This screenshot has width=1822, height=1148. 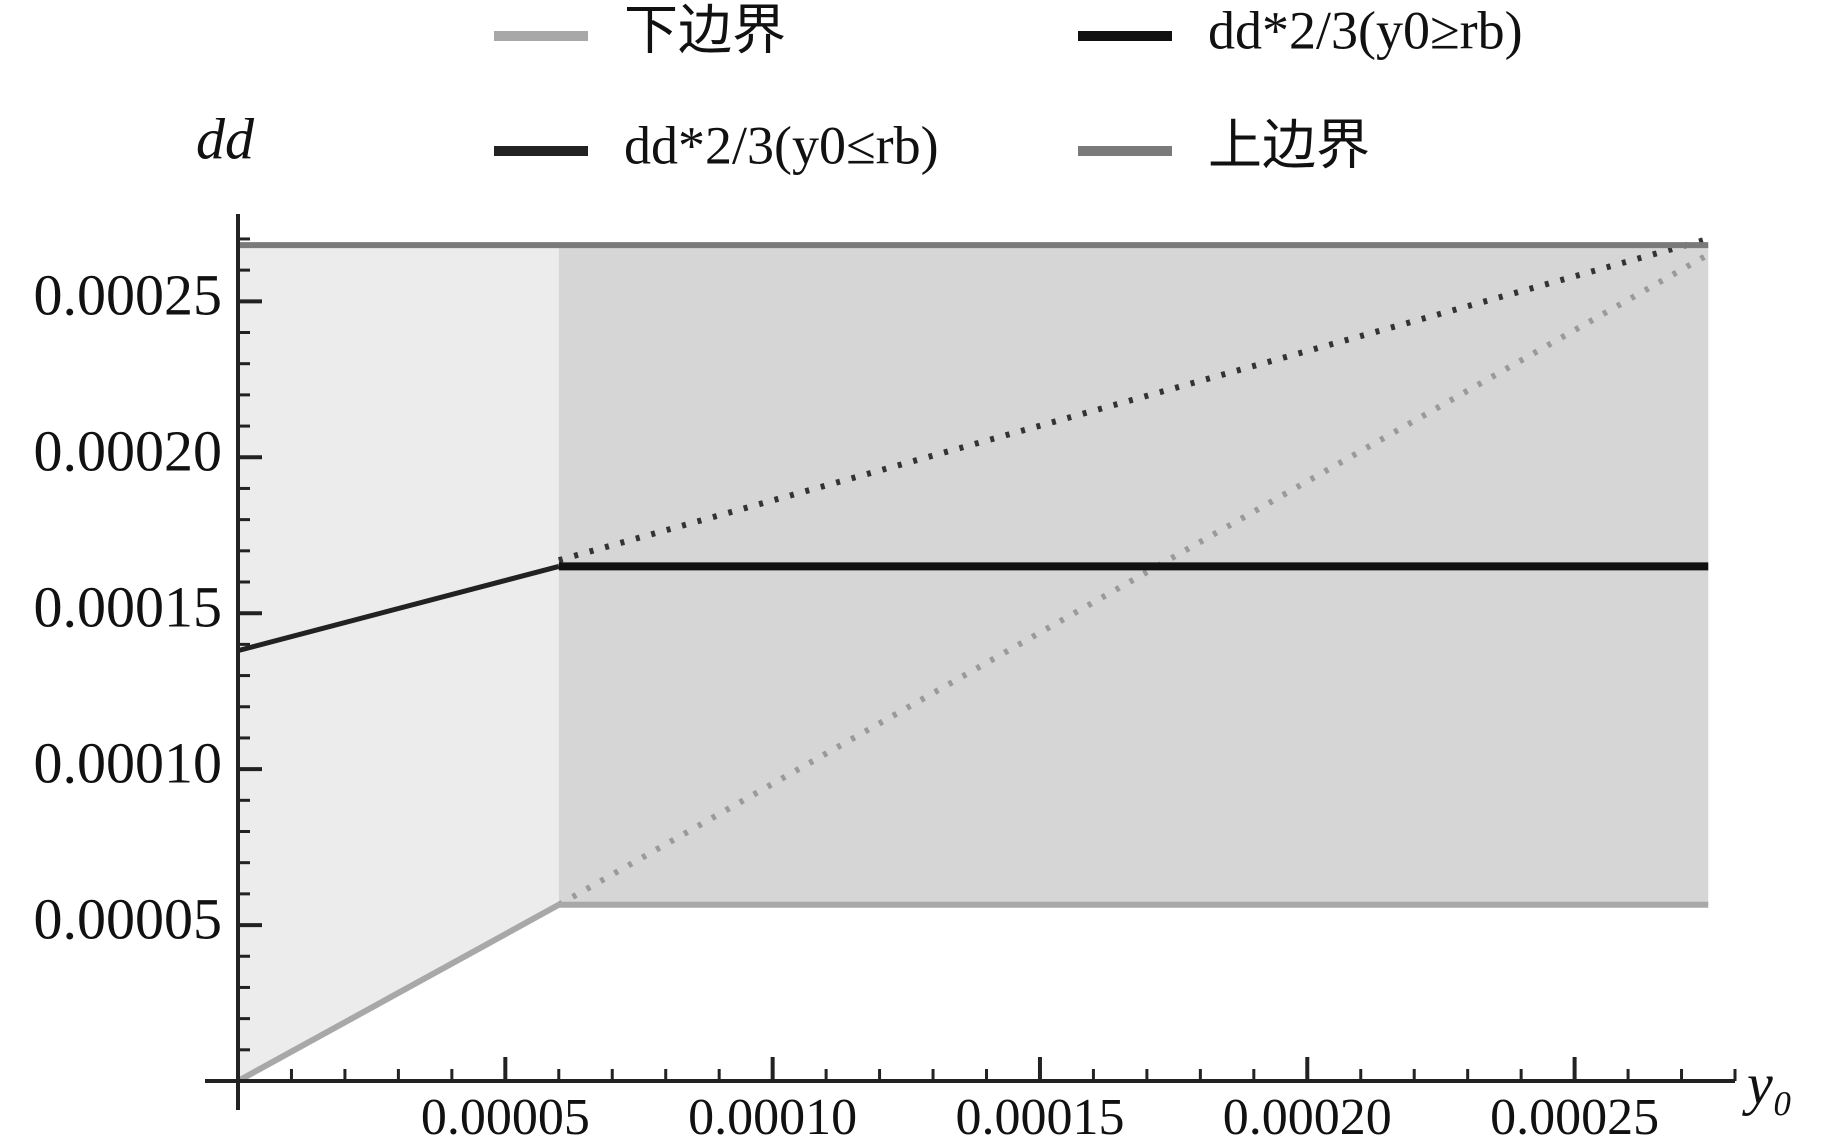 I want to click on region, so click(x=398, y=663).